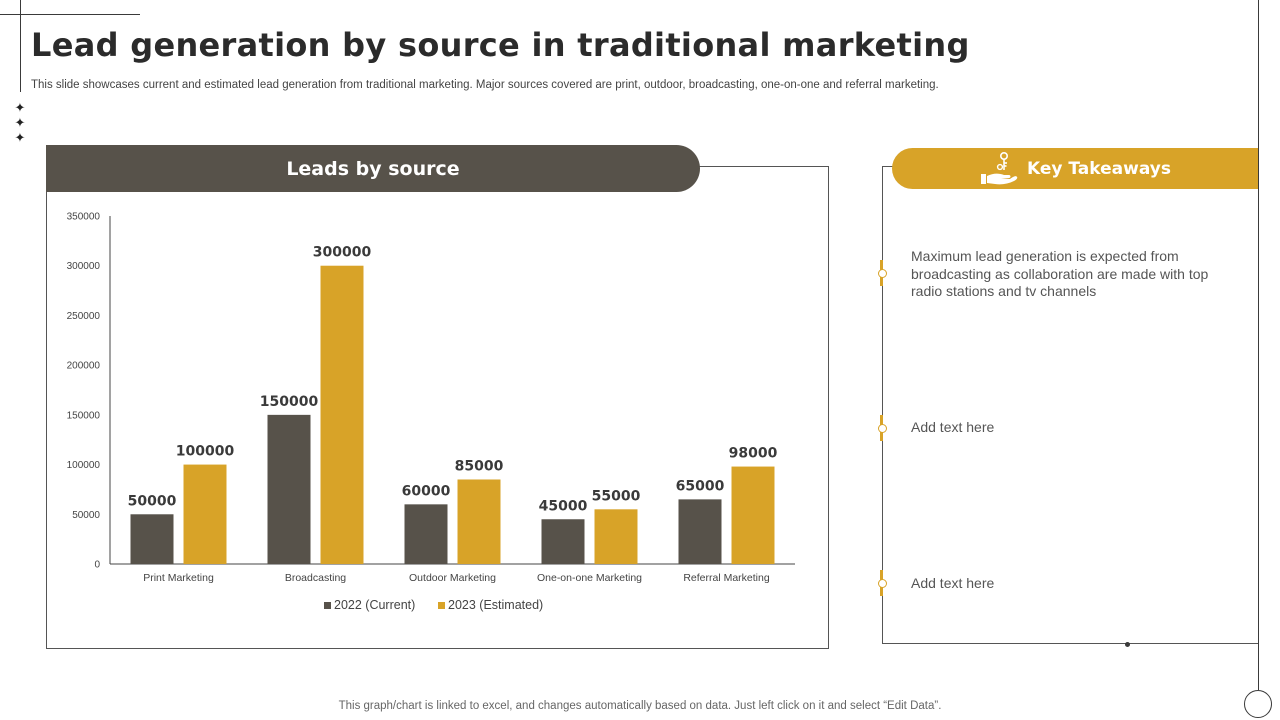  Describe the element at coordinates (700, 486) in the screenshot. I see `data-label: 65000` at that location.